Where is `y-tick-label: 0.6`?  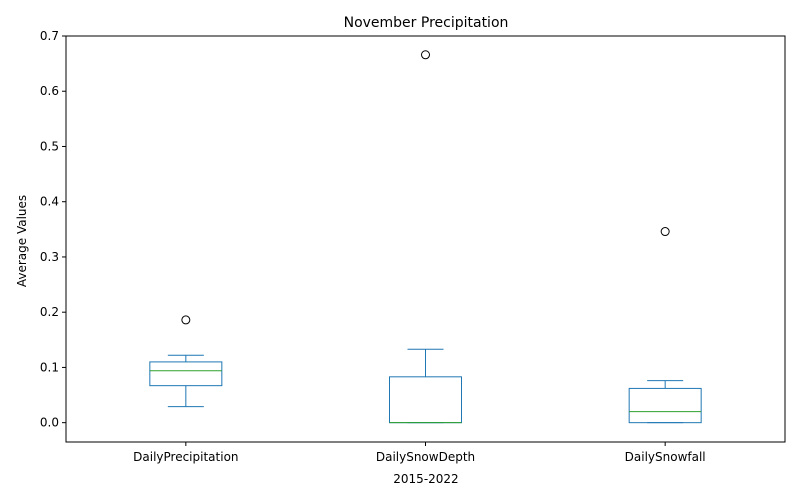 y-tick-label: 0.6 is located at coordinates (49, 91).